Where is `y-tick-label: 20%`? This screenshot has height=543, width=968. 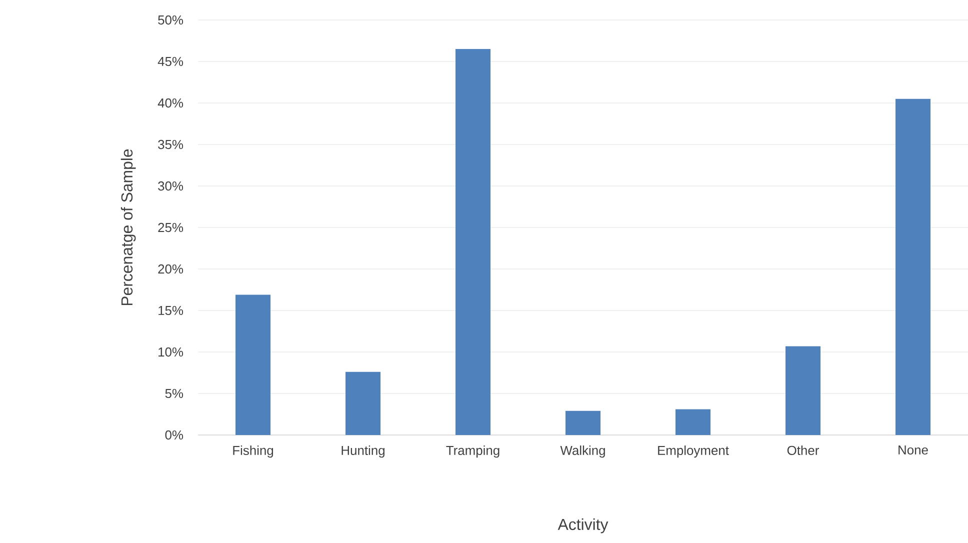
y-tick-label: 20% is located at coordinates (171, 269).